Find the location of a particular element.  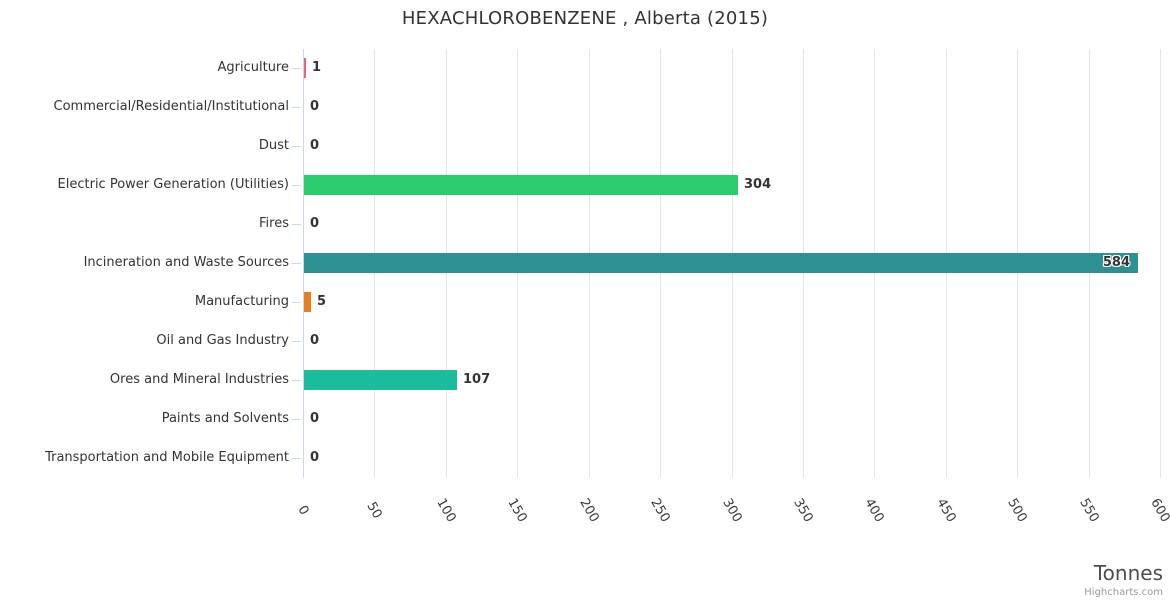

x-axis-tick-label: 350 is located at coordinates (803, 510).